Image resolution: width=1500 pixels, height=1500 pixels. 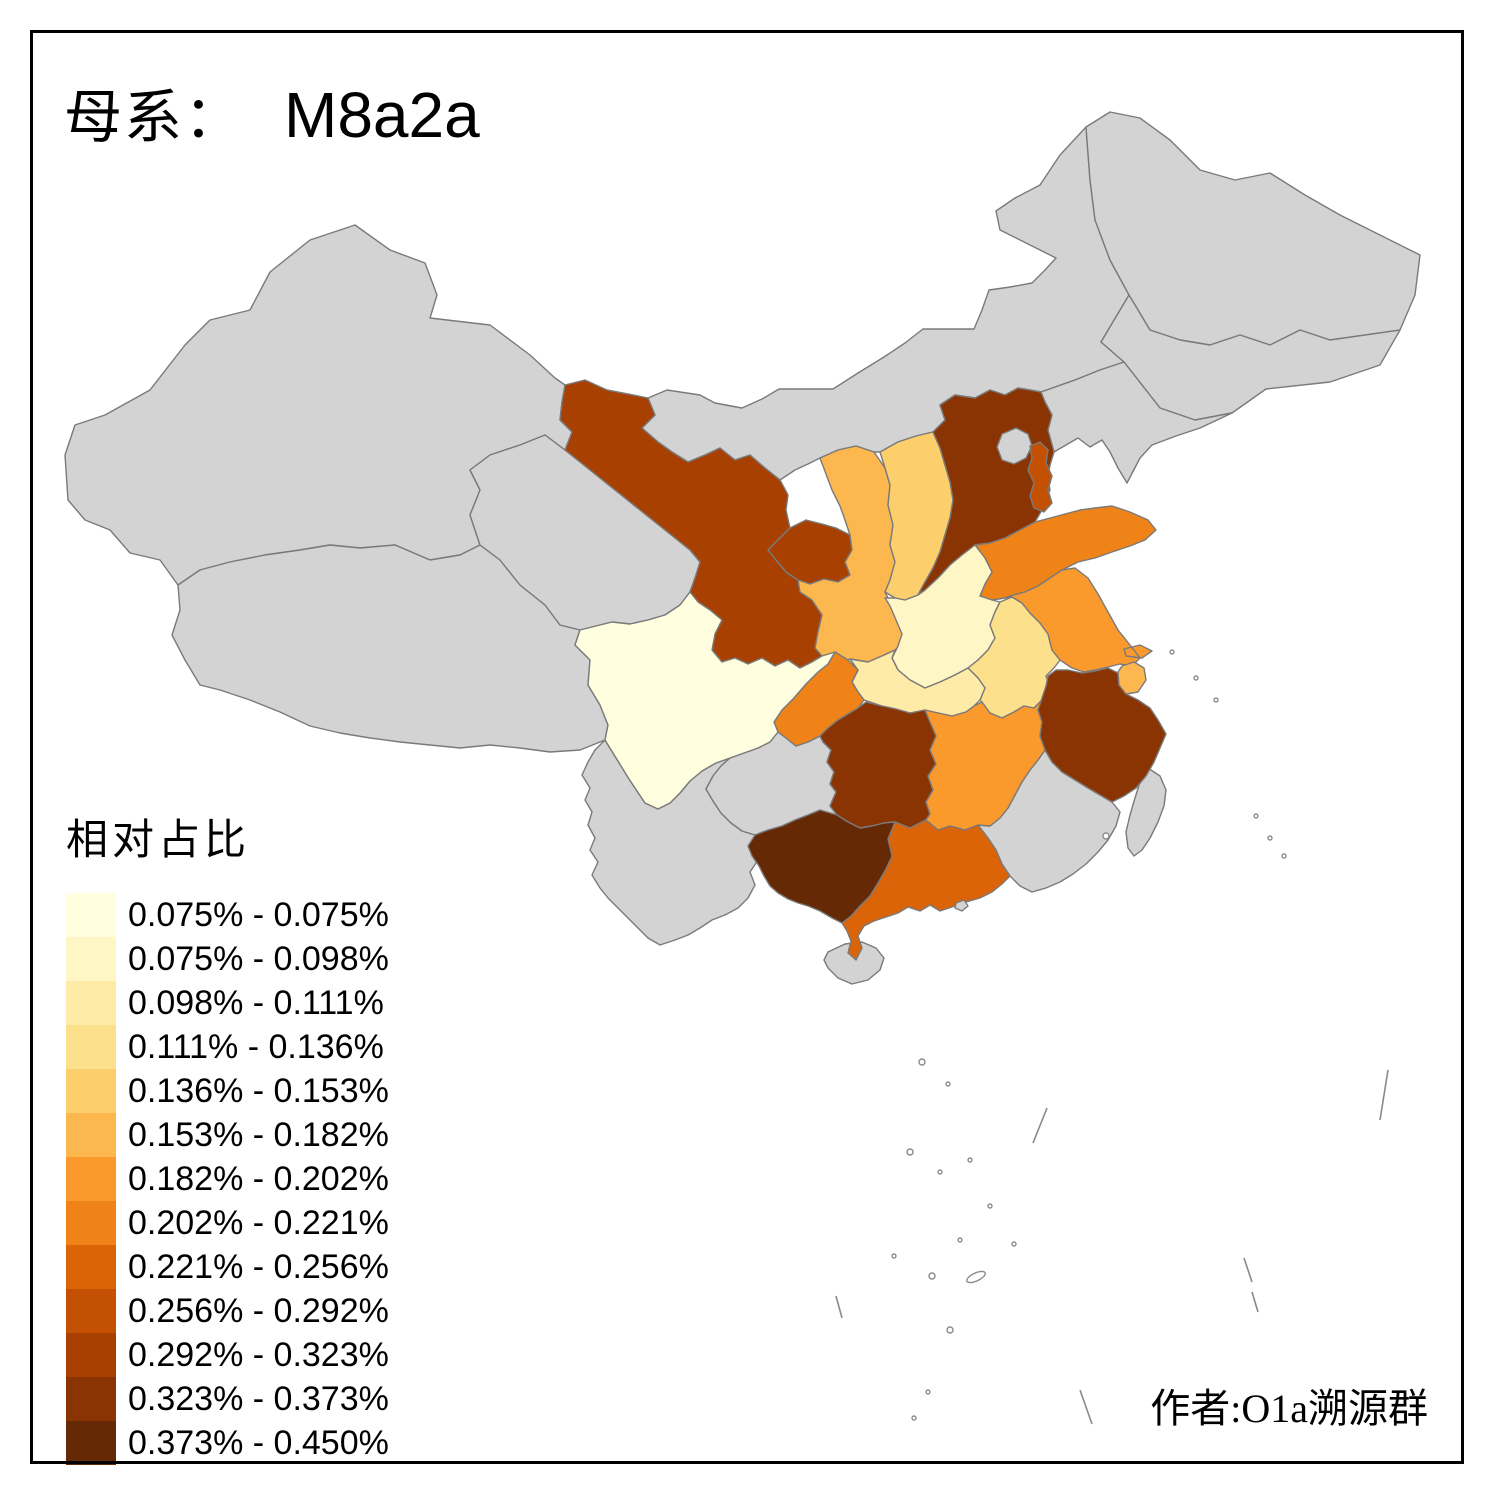 I want to click on legend-label: 0.292% - 0.323%, so click(x=258, y=1354).